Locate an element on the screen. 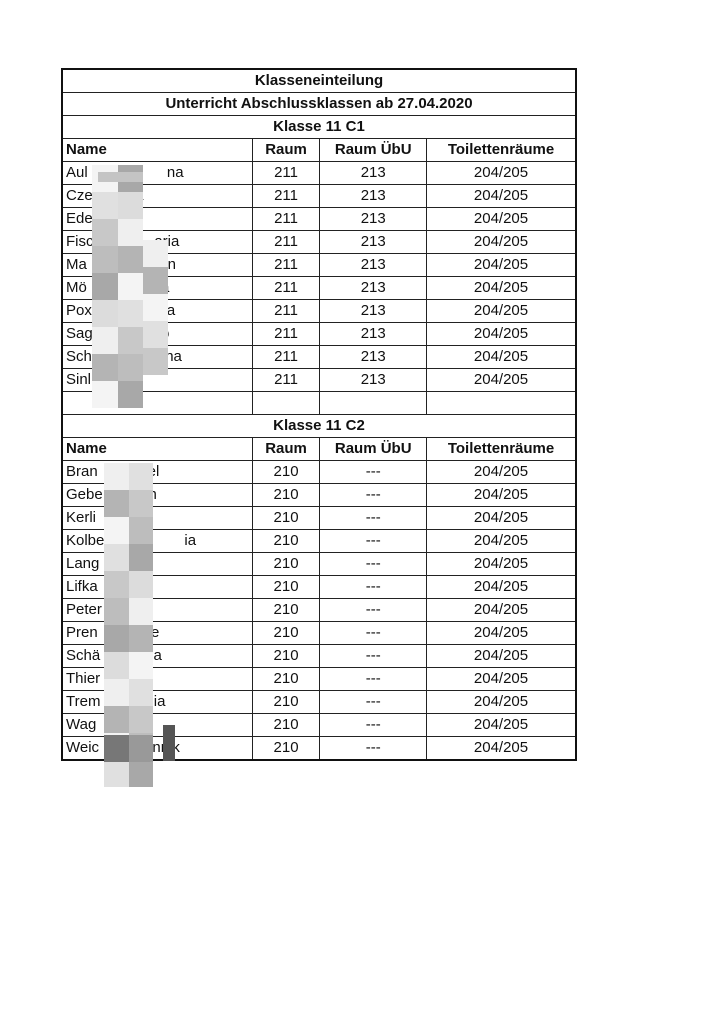  student-name: Thier is located at coordinates (157, 679).